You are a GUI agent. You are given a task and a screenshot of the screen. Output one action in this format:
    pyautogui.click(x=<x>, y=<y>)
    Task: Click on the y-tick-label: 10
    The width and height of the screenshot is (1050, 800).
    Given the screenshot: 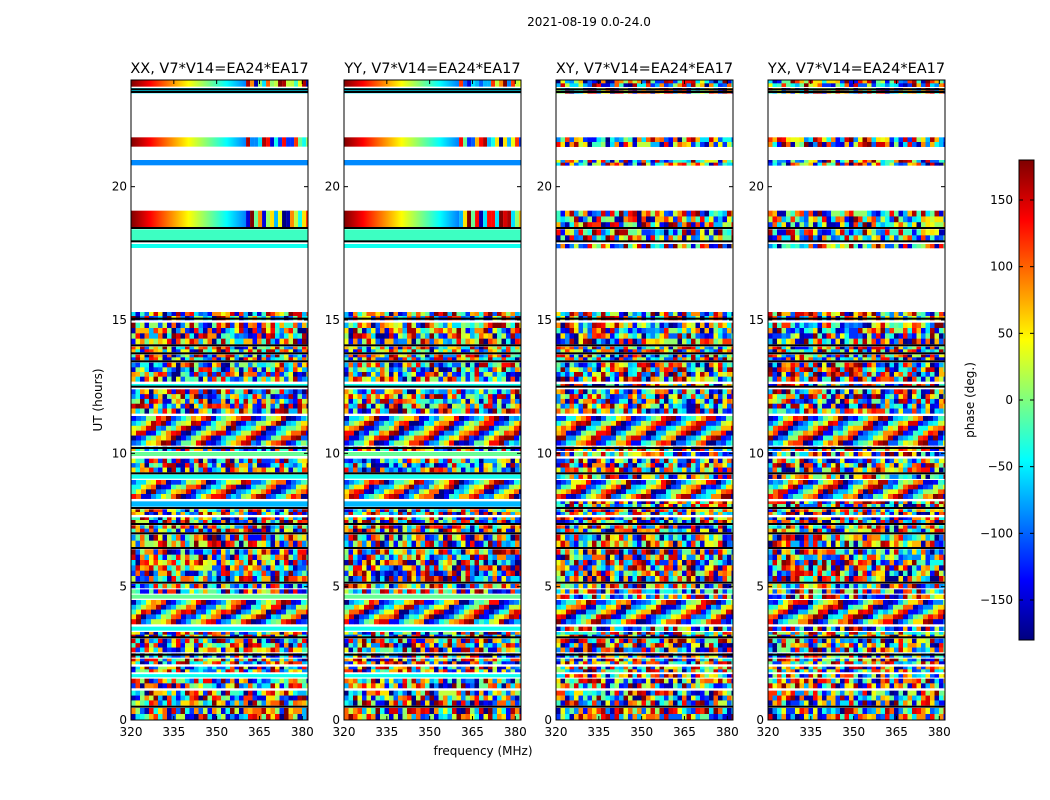 What is the action you would take?
    pyautogui.click(x=544, y=453)
    